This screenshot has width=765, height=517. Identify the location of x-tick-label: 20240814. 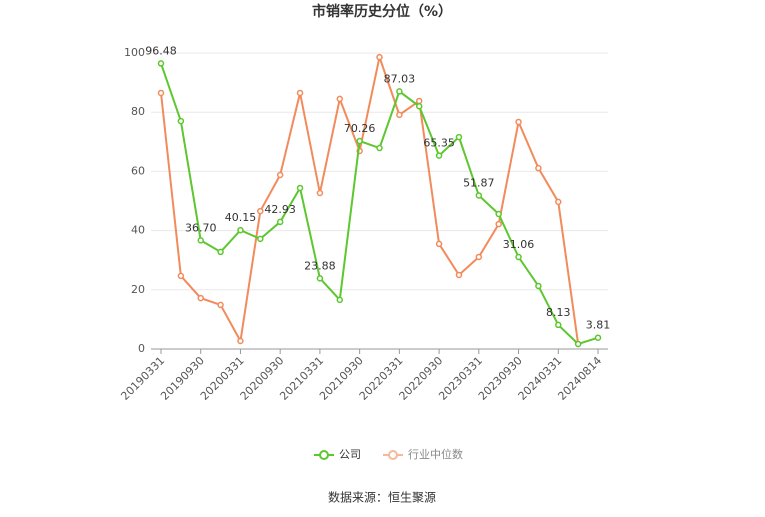
(579, 378).